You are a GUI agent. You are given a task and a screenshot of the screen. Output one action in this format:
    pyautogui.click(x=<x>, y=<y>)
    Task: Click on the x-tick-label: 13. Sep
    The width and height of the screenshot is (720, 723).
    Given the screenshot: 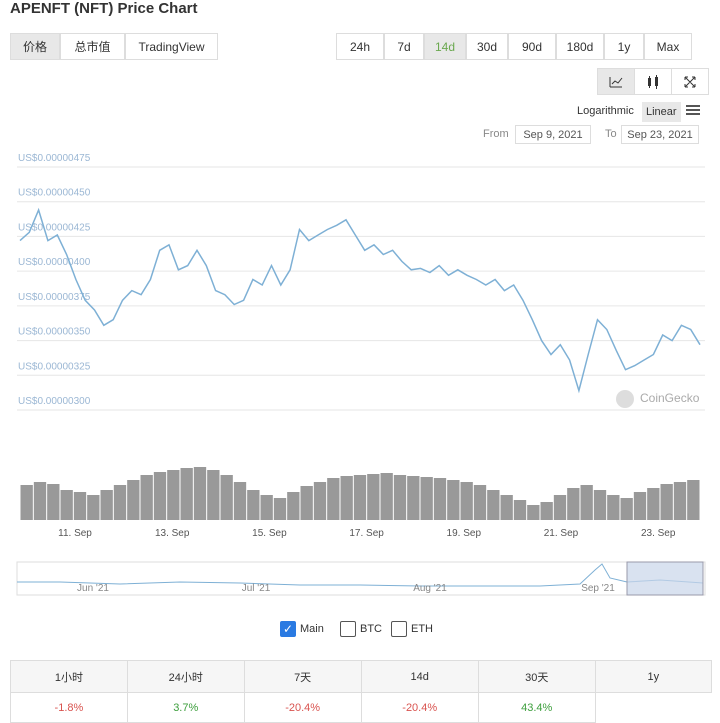 What is the action you would take?
    pyautogui.click(x=172, y=533)
    